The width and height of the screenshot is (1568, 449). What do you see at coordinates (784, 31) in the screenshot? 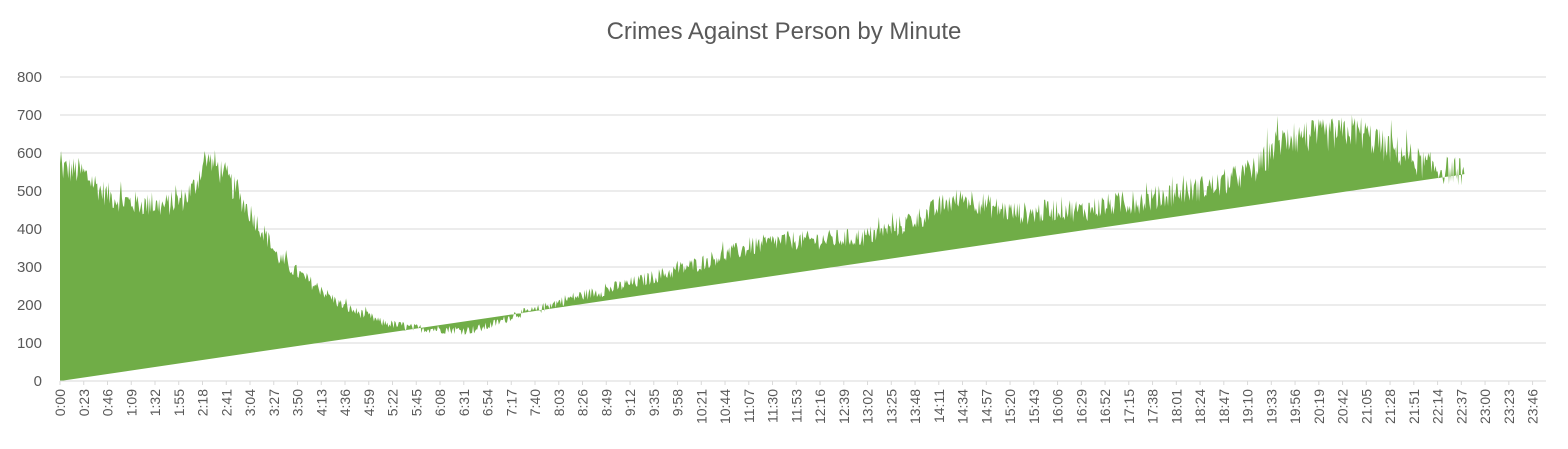
I see `chart-title: Crimes Against Person by Minute` at bounding box center [784, 31].